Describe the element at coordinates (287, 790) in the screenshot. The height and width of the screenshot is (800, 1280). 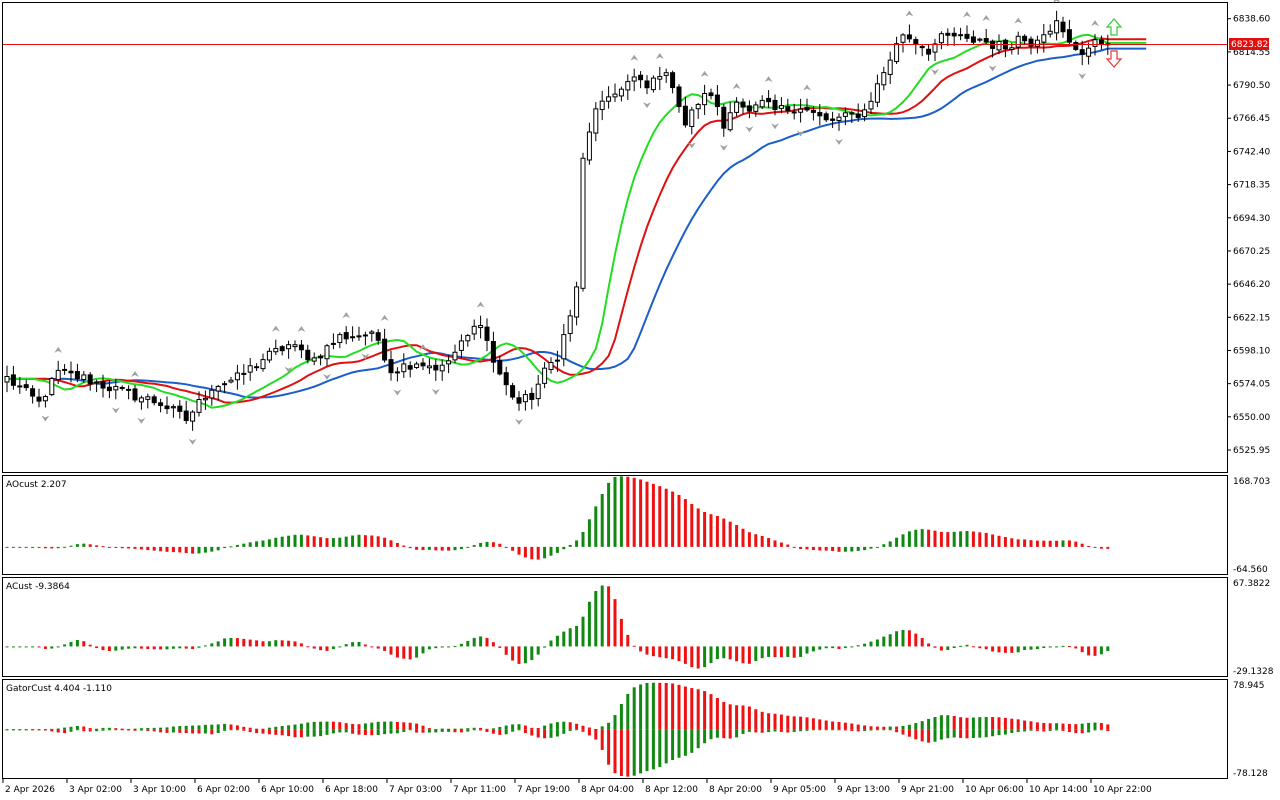
I see `time-tick-label: 6 Apr 10:00` at that location.